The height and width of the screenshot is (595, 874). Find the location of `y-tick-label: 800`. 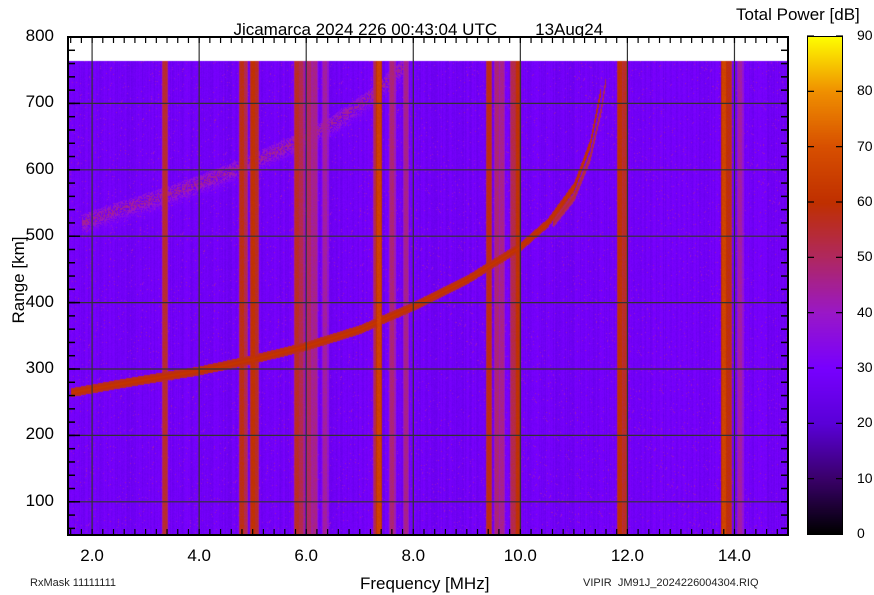

y-tick-label: 800 is located at coordinates (39, 35).